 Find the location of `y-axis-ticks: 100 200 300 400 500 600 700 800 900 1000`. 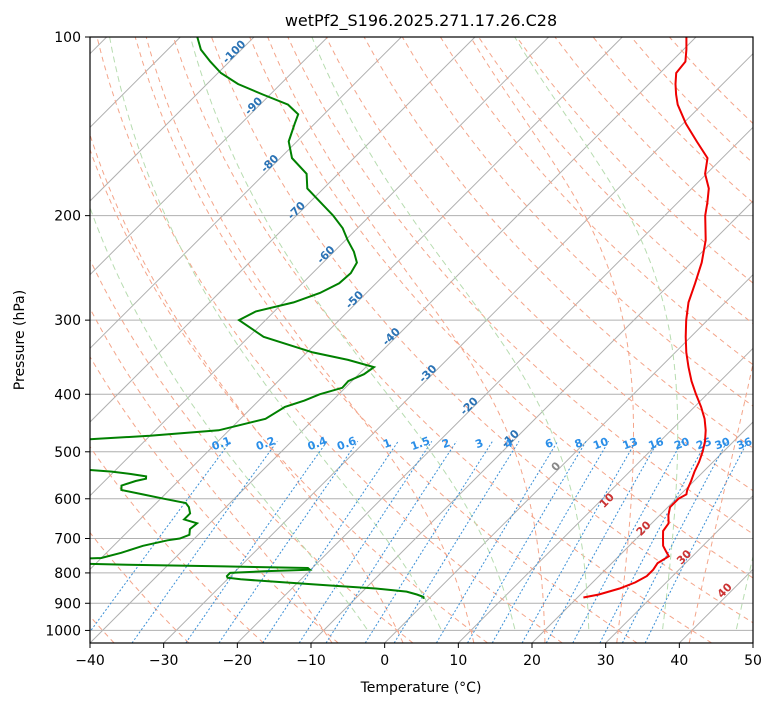

y-axis-ticks: 100 200 300 400 500 600 700 800 900 1000 is located at coordinates (67, 334).